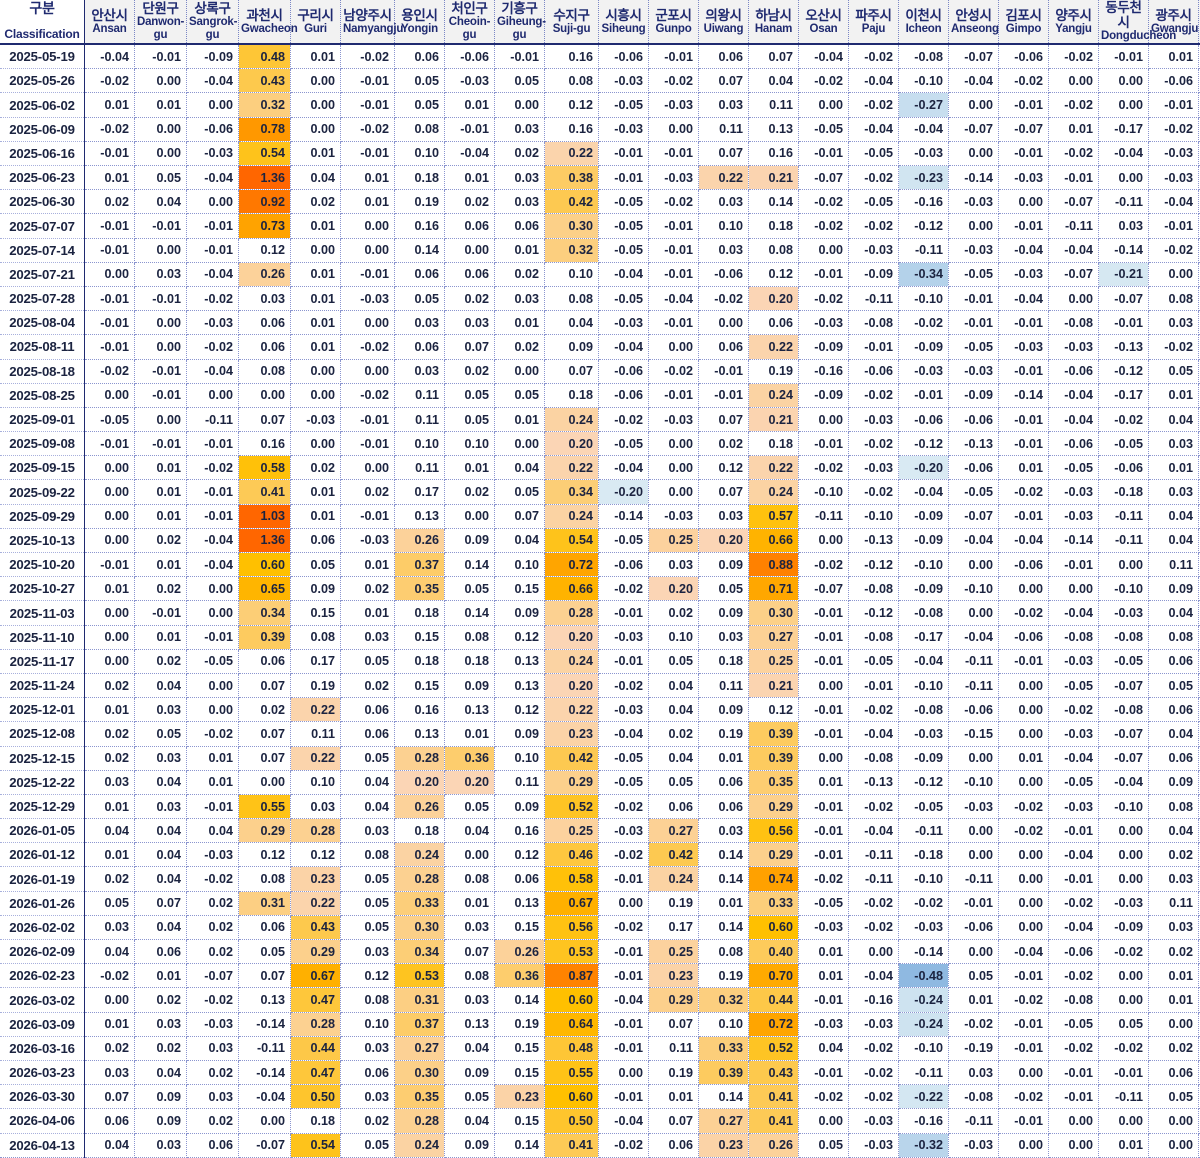 This screenshot has width=1200, height=1158. Describe the element at coordinates (213, 976) in the screenshot. I see `cell-sangrok-gu: -0.07` at that location.